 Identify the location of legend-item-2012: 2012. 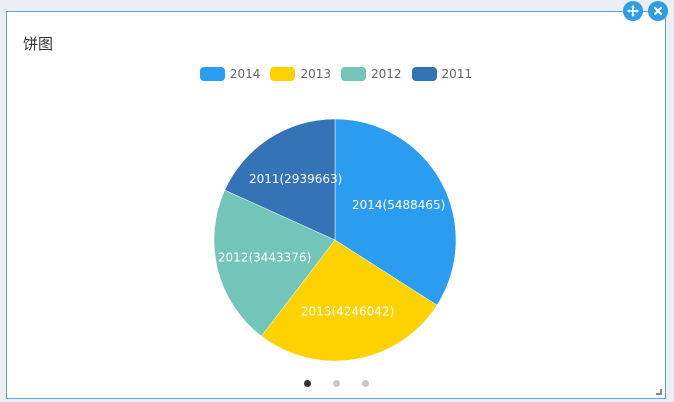
(371, 74).